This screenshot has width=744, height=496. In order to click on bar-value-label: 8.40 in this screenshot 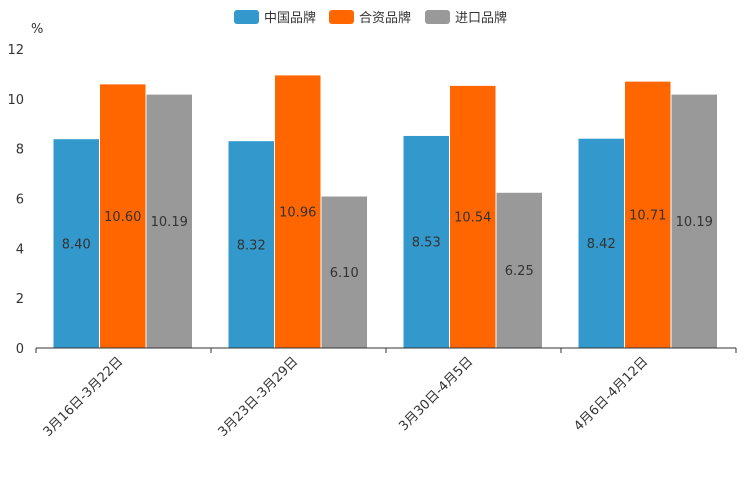, I will do `click(76, 244)`.